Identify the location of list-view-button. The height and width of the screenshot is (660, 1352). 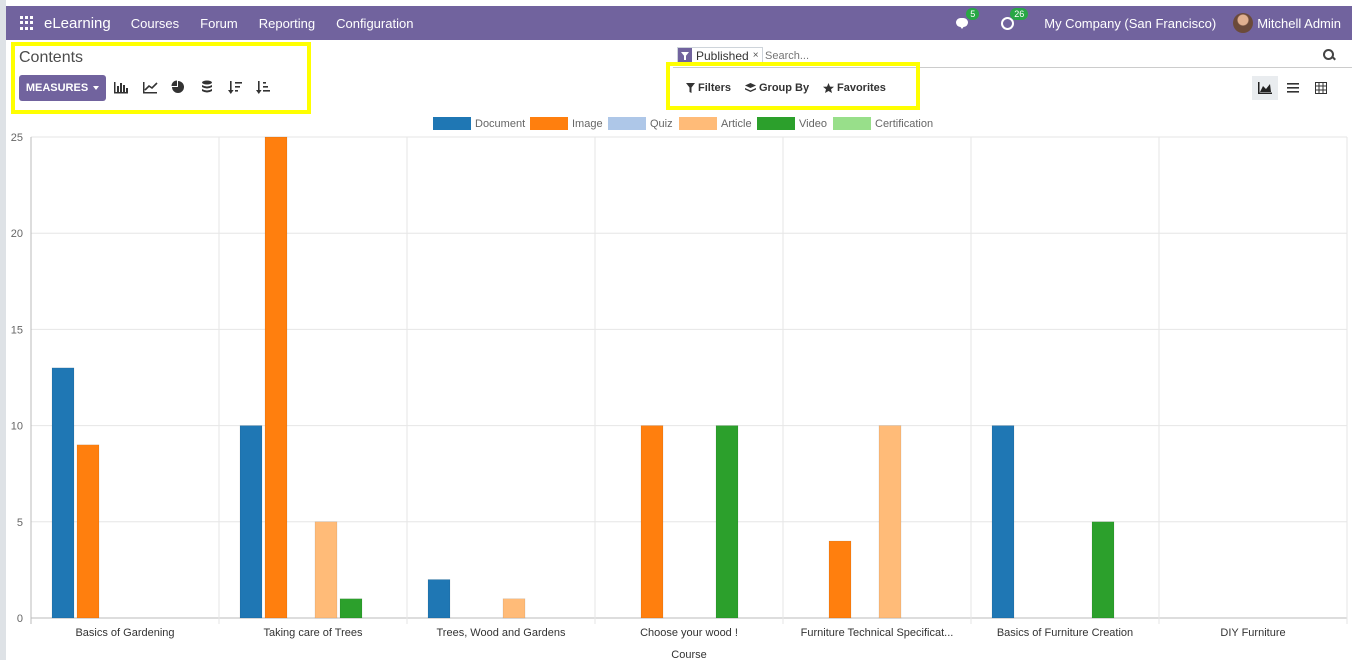
(1293, 88).